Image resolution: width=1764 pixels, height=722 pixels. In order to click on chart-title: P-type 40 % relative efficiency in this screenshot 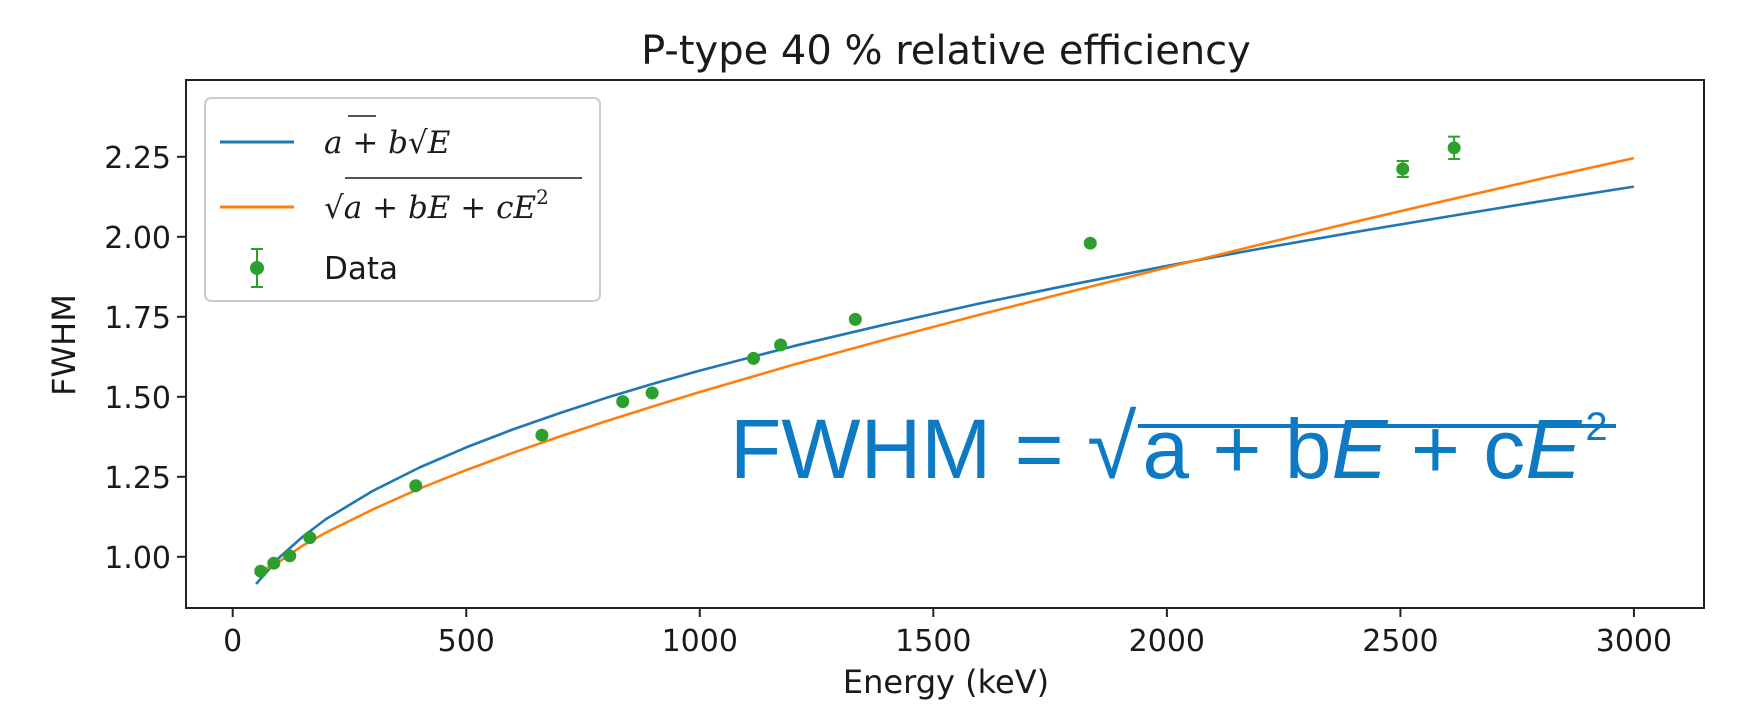, I will do `click(946, 51)`.